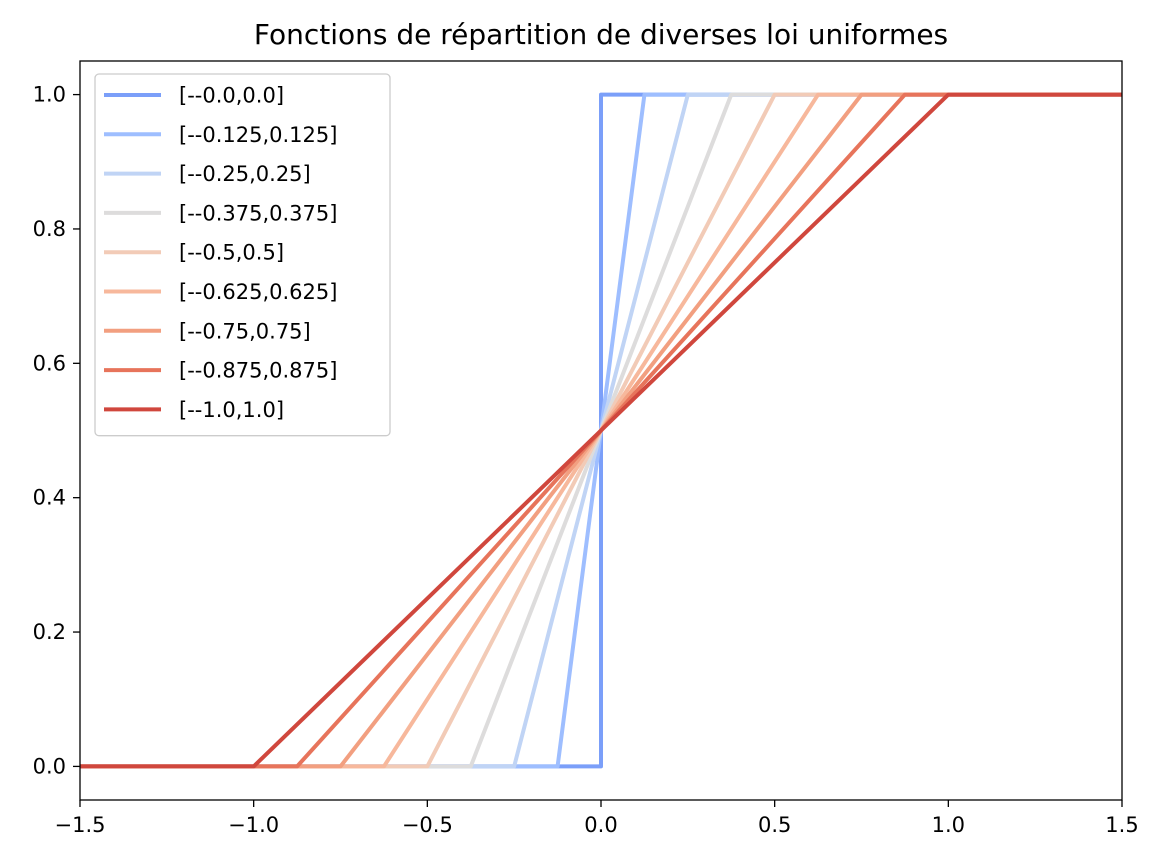 This screenshot has width=1162, height=868. I want to click on legend-label-6: [--0.75,0.75], so click(245, 331).